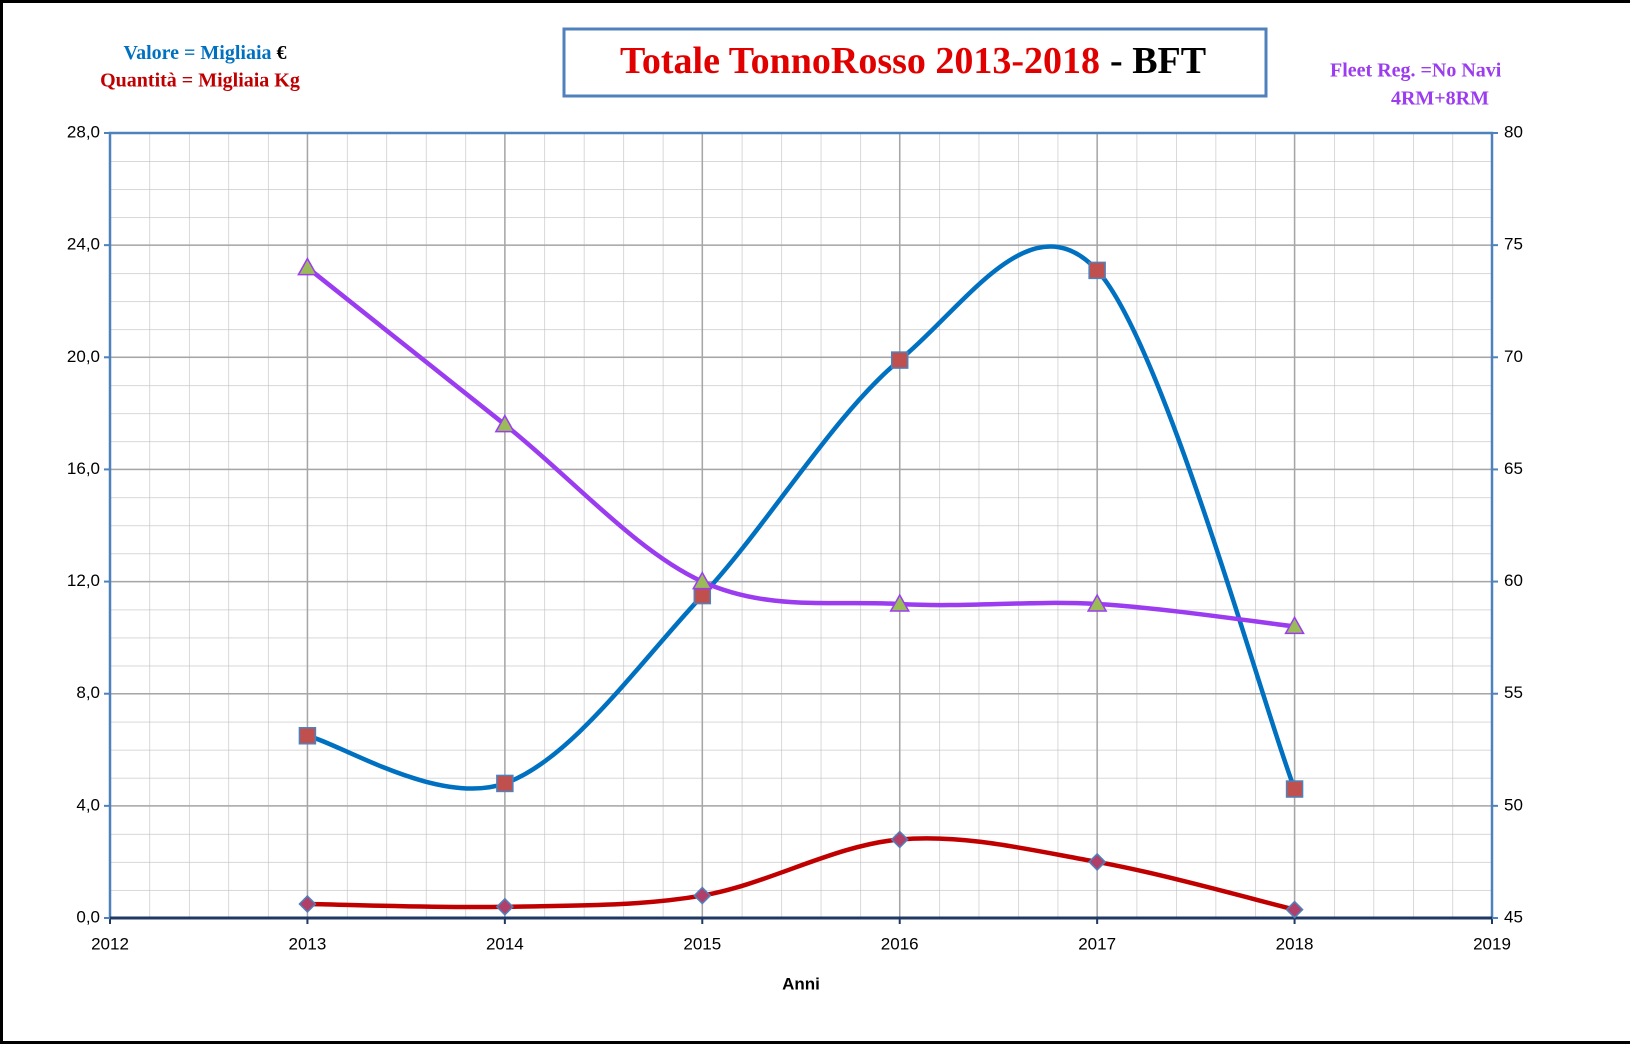 The width and height of the screenshot is (1630, 1044). Describe the element at coordinates (83, 580) in the screenshot. I see `y-tick-label: 12,0` at that location.